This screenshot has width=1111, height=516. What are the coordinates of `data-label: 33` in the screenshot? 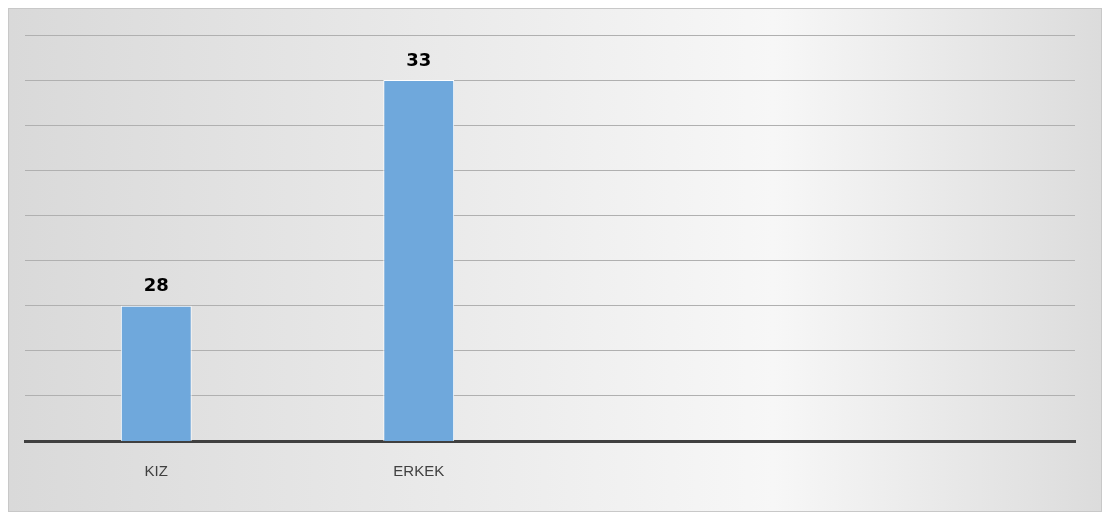 It's located at (419, 59).